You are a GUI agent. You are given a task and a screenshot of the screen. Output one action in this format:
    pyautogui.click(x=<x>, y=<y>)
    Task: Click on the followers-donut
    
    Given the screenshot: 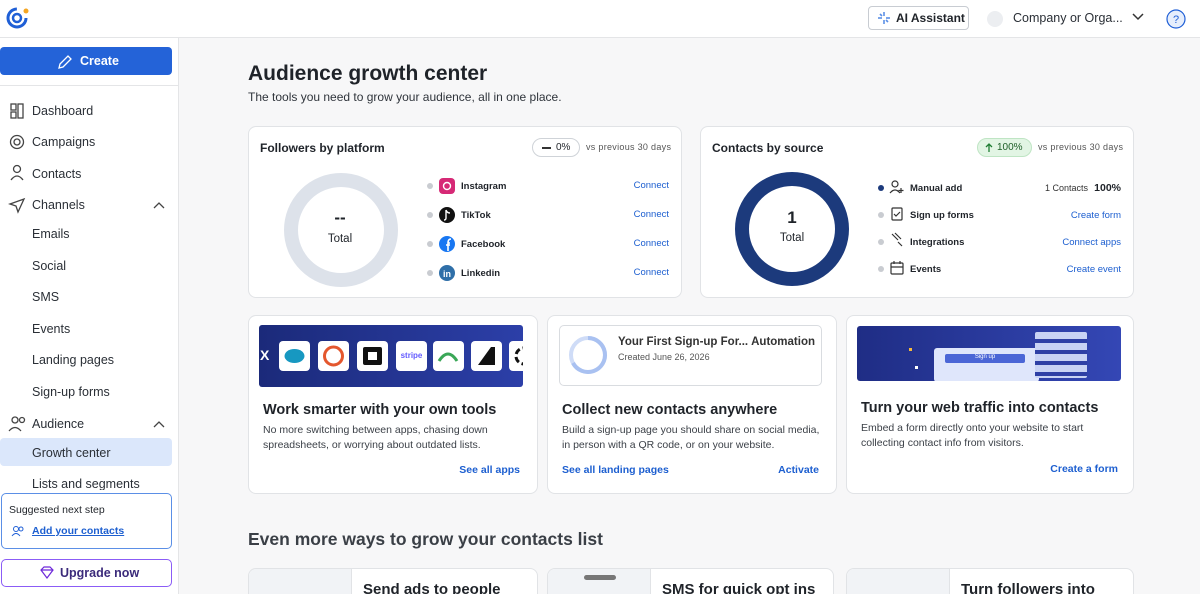 What is the action you would take?
    pyautogui.click(x=341, y=230)
    